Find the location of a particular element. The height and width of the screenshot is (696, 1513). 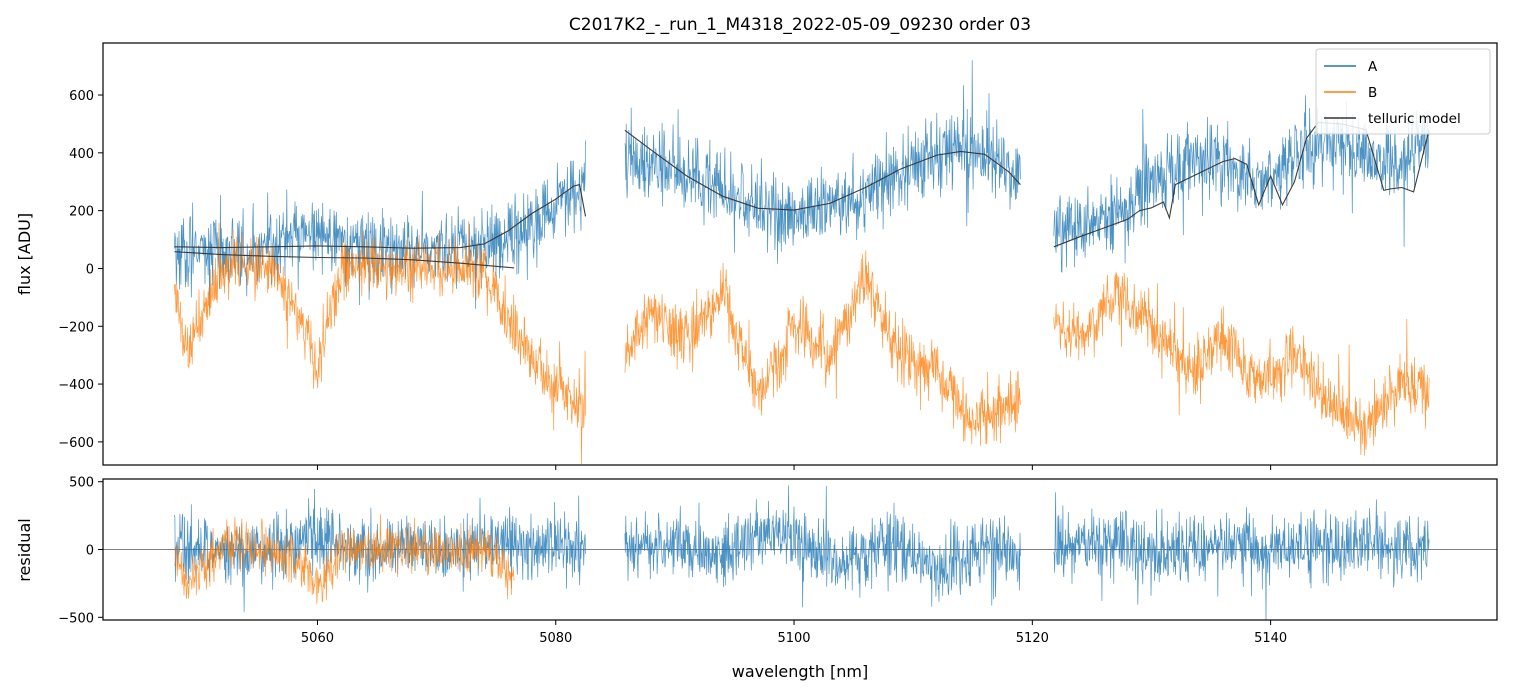

flux-ytick-label: 600 is located at coordinates (81, 96).